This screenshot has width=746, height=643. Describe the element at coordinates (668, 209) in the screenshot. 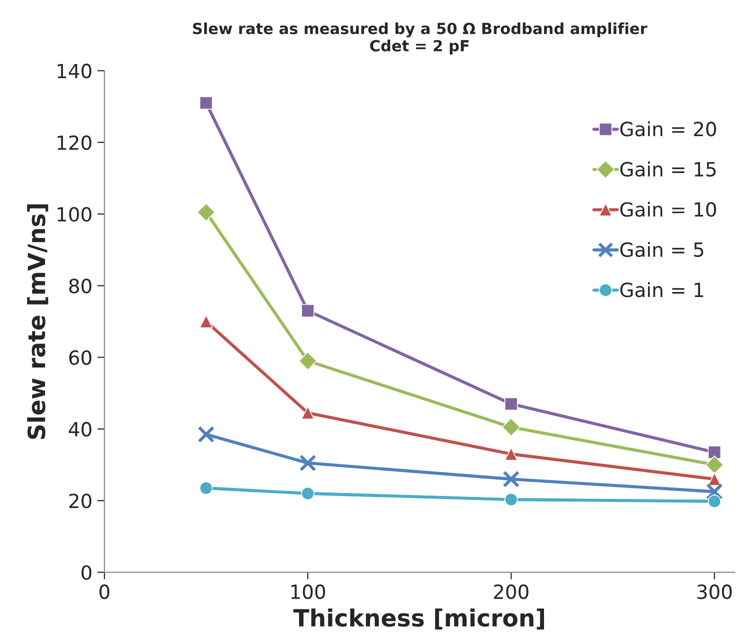

I see `legend-label: Gain = 10` at that location.